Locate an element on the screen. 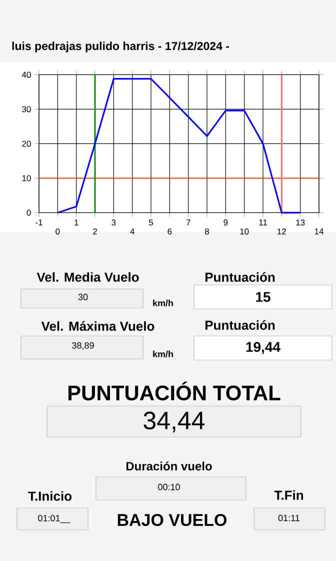  x-tick-label: 5 is located at coordinates (151, 222).